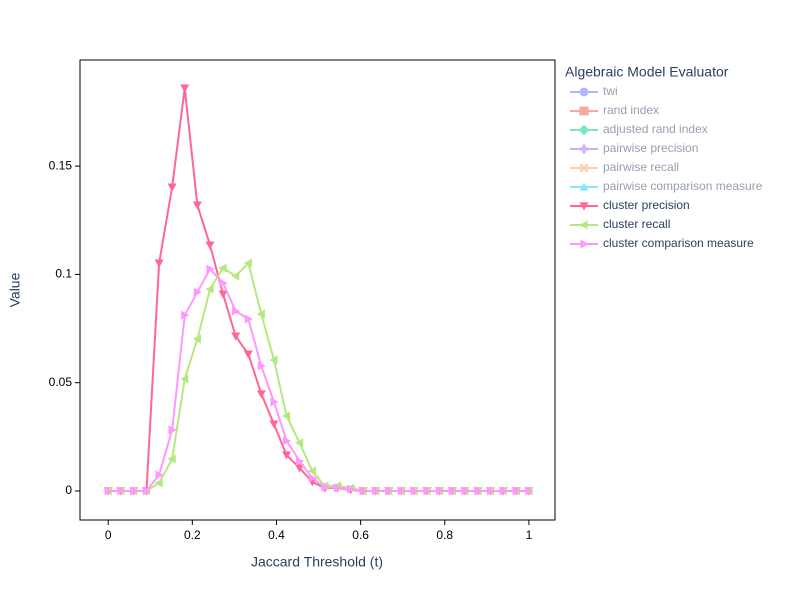 Image resolution: width=800 pixels, height=600 pixels. I want to click on legend-label: adjusted rand index, so click(655, 129).